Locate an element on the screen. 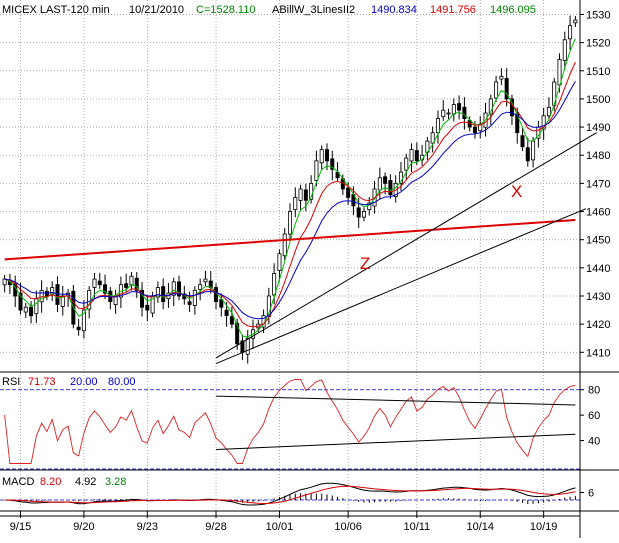  header-indicator: ABillW_3LinesII2 is located at coordinates (313, 10).